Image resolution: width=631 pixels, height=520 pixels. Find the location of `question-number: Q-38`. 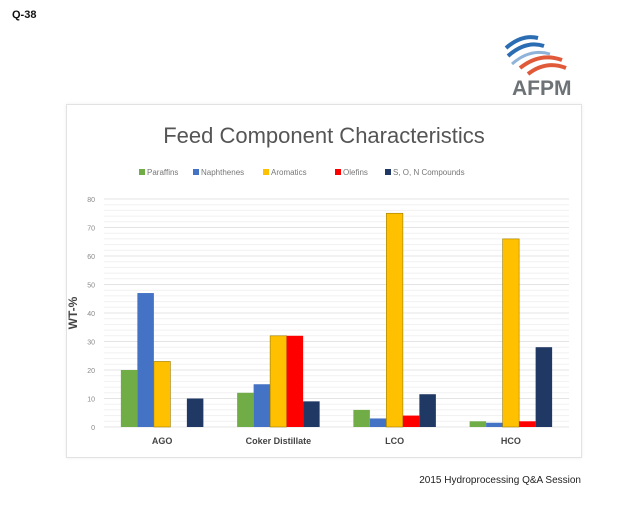

question-number: Q-38 is located at coordinates (24, 15).